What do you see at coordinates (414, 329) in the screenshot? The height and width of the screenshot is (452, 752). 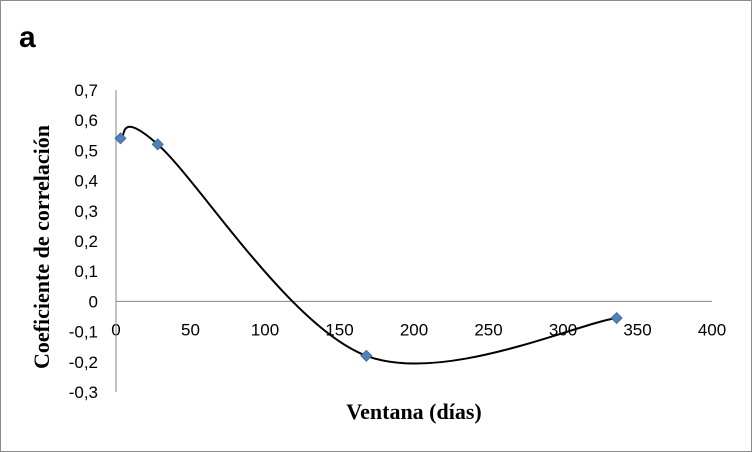 I see `x-tick-label: 200` at bounding box center [414, 329].